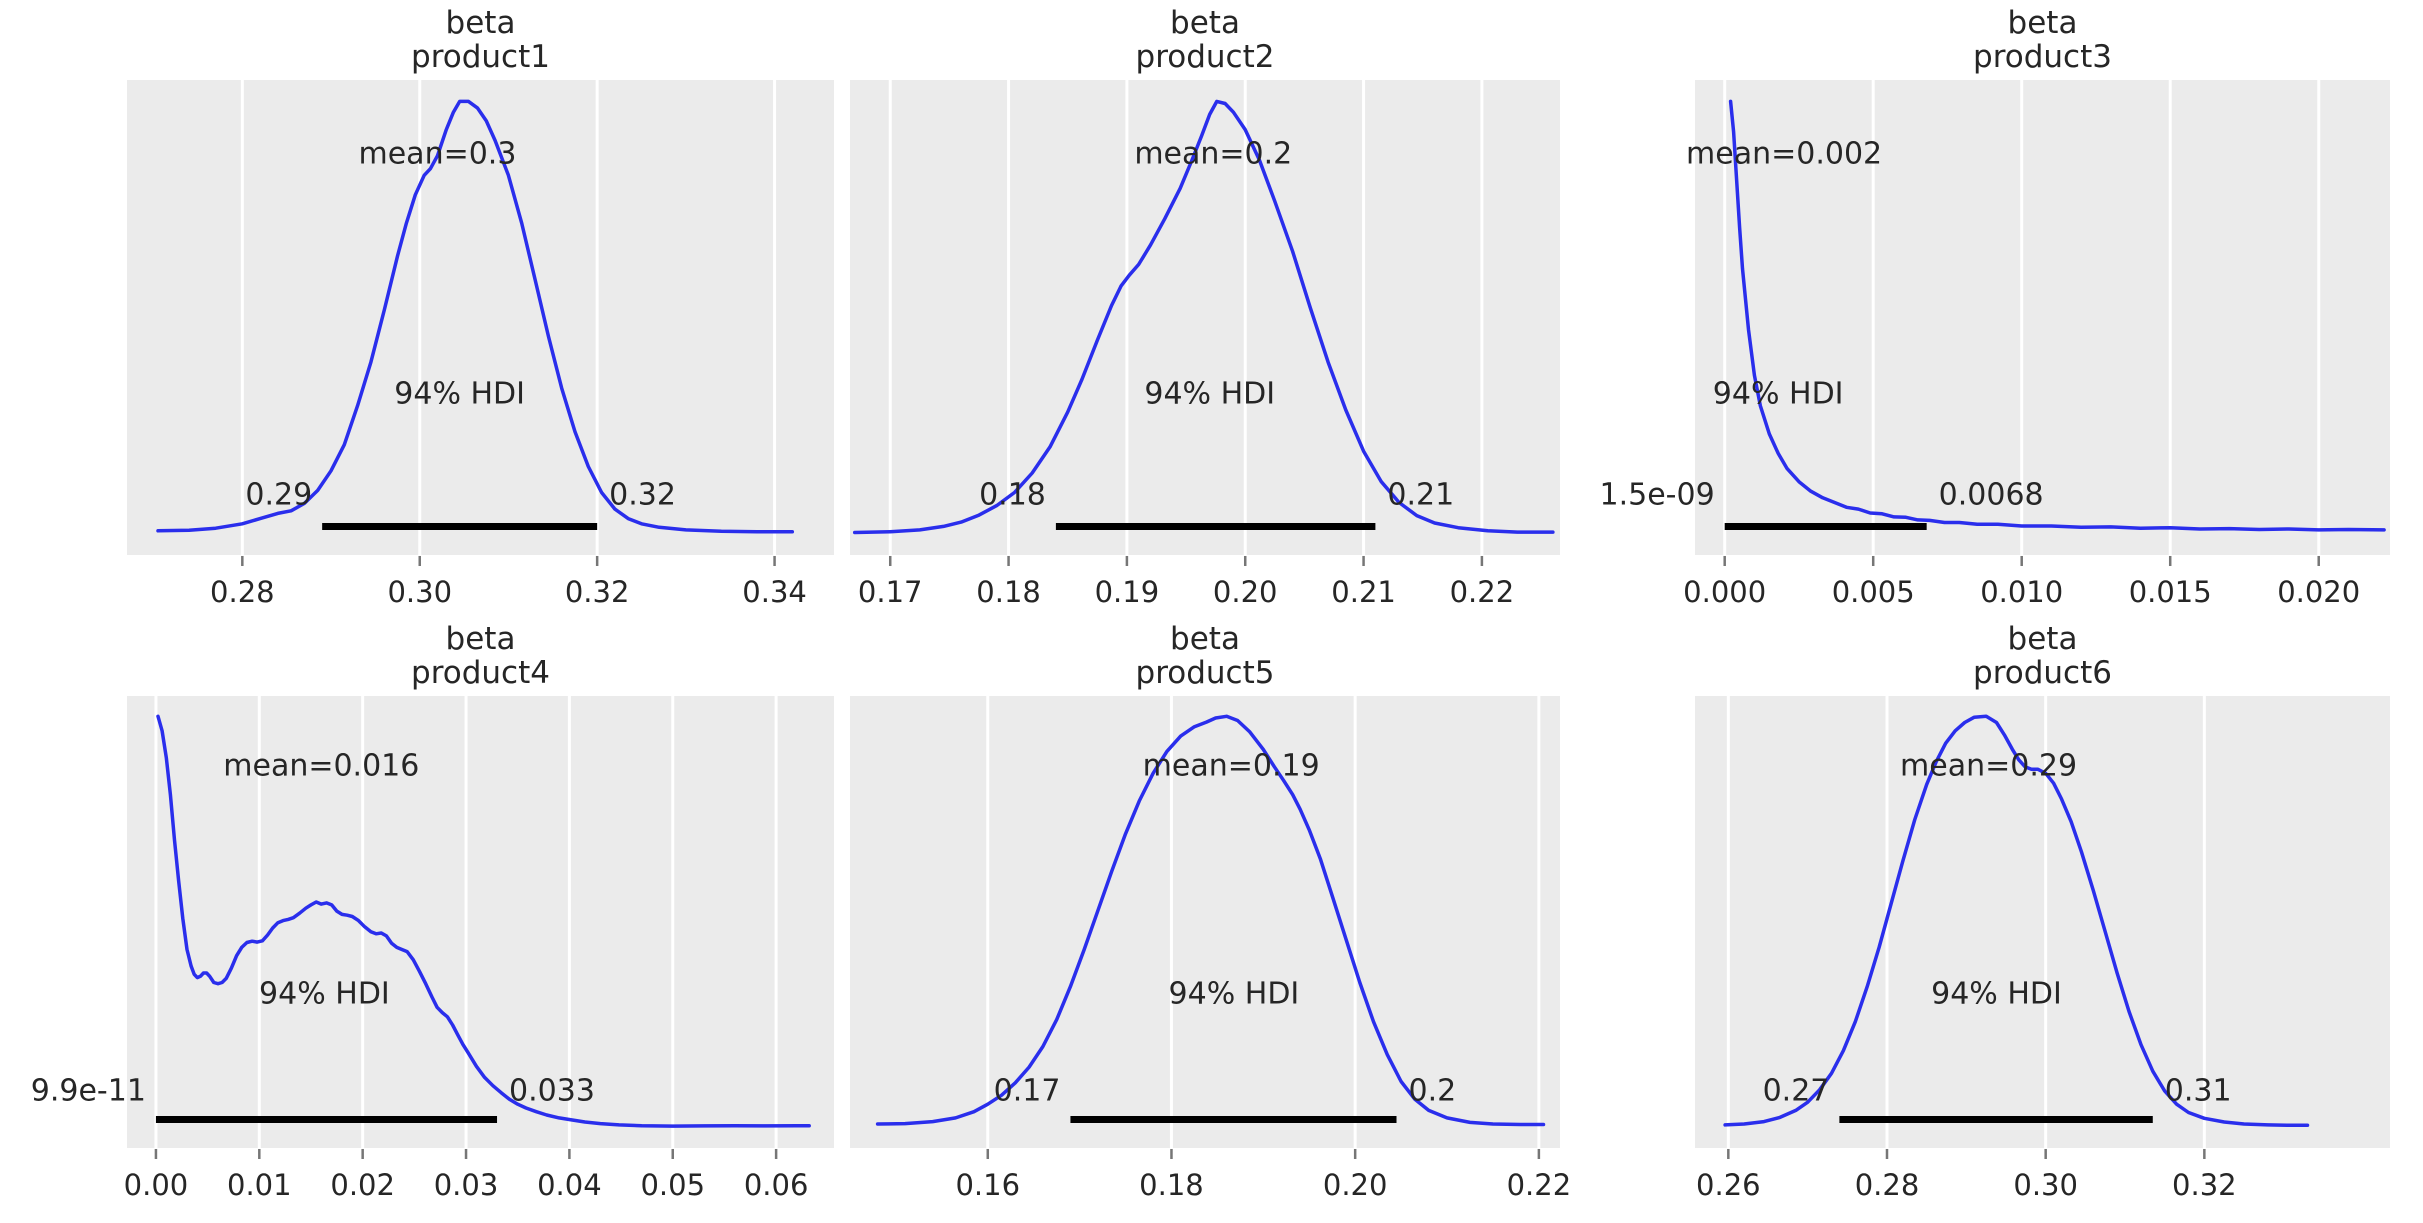 The image size is (2423, 1223). I want to click on title-coordinate: product2, so click(1205, 57).